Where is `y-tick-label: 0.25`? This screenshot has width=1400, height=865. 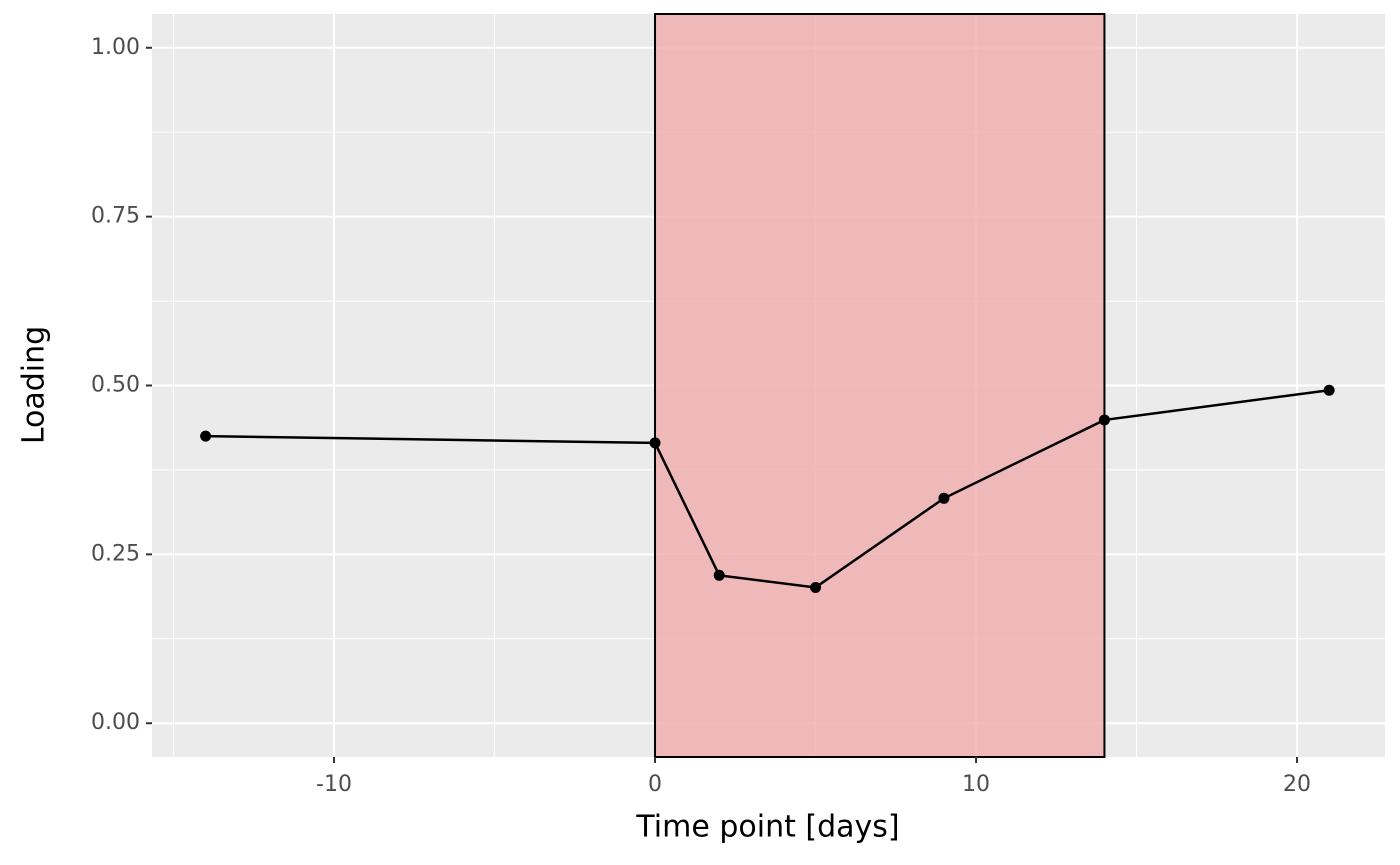
y-tick-label: 0.25 is located at coordinates (115, 553).